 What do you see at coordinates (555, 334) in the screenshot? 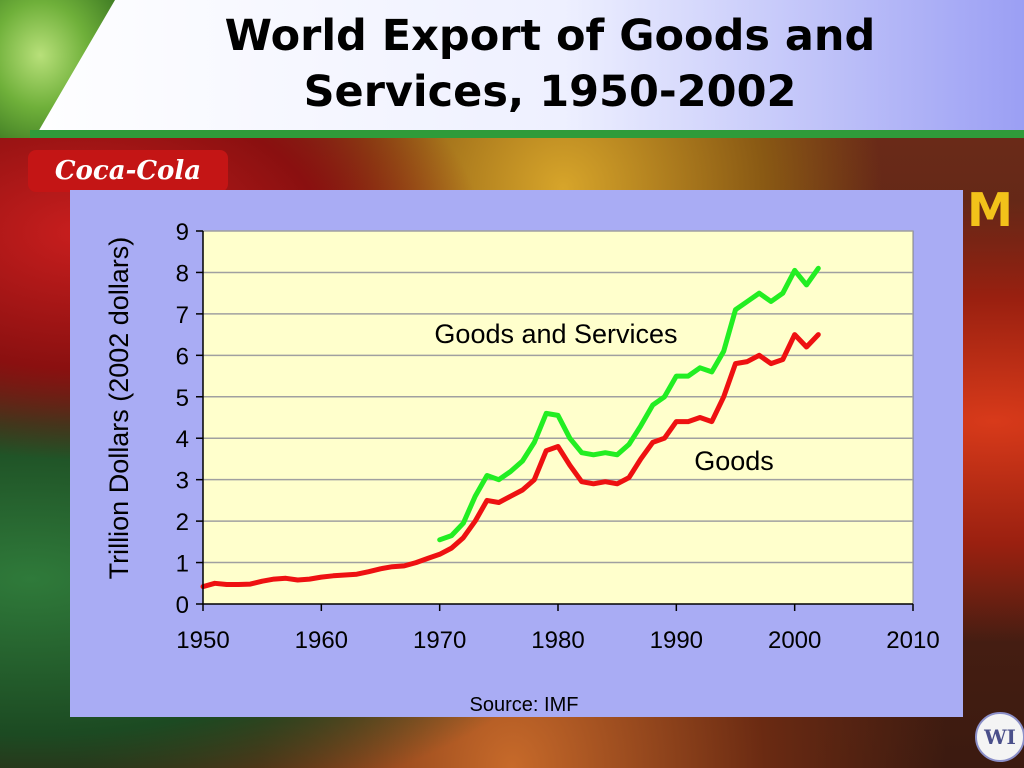
I see `annotation-goods-and-services: Goods and Services` at bounding box center [555, 334].